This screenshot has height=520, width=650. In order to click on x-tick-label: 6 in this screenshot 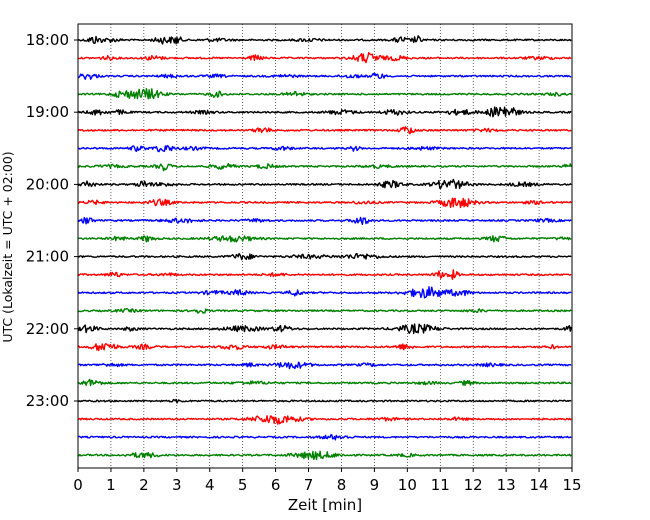, I will do `click(276, 485)`.